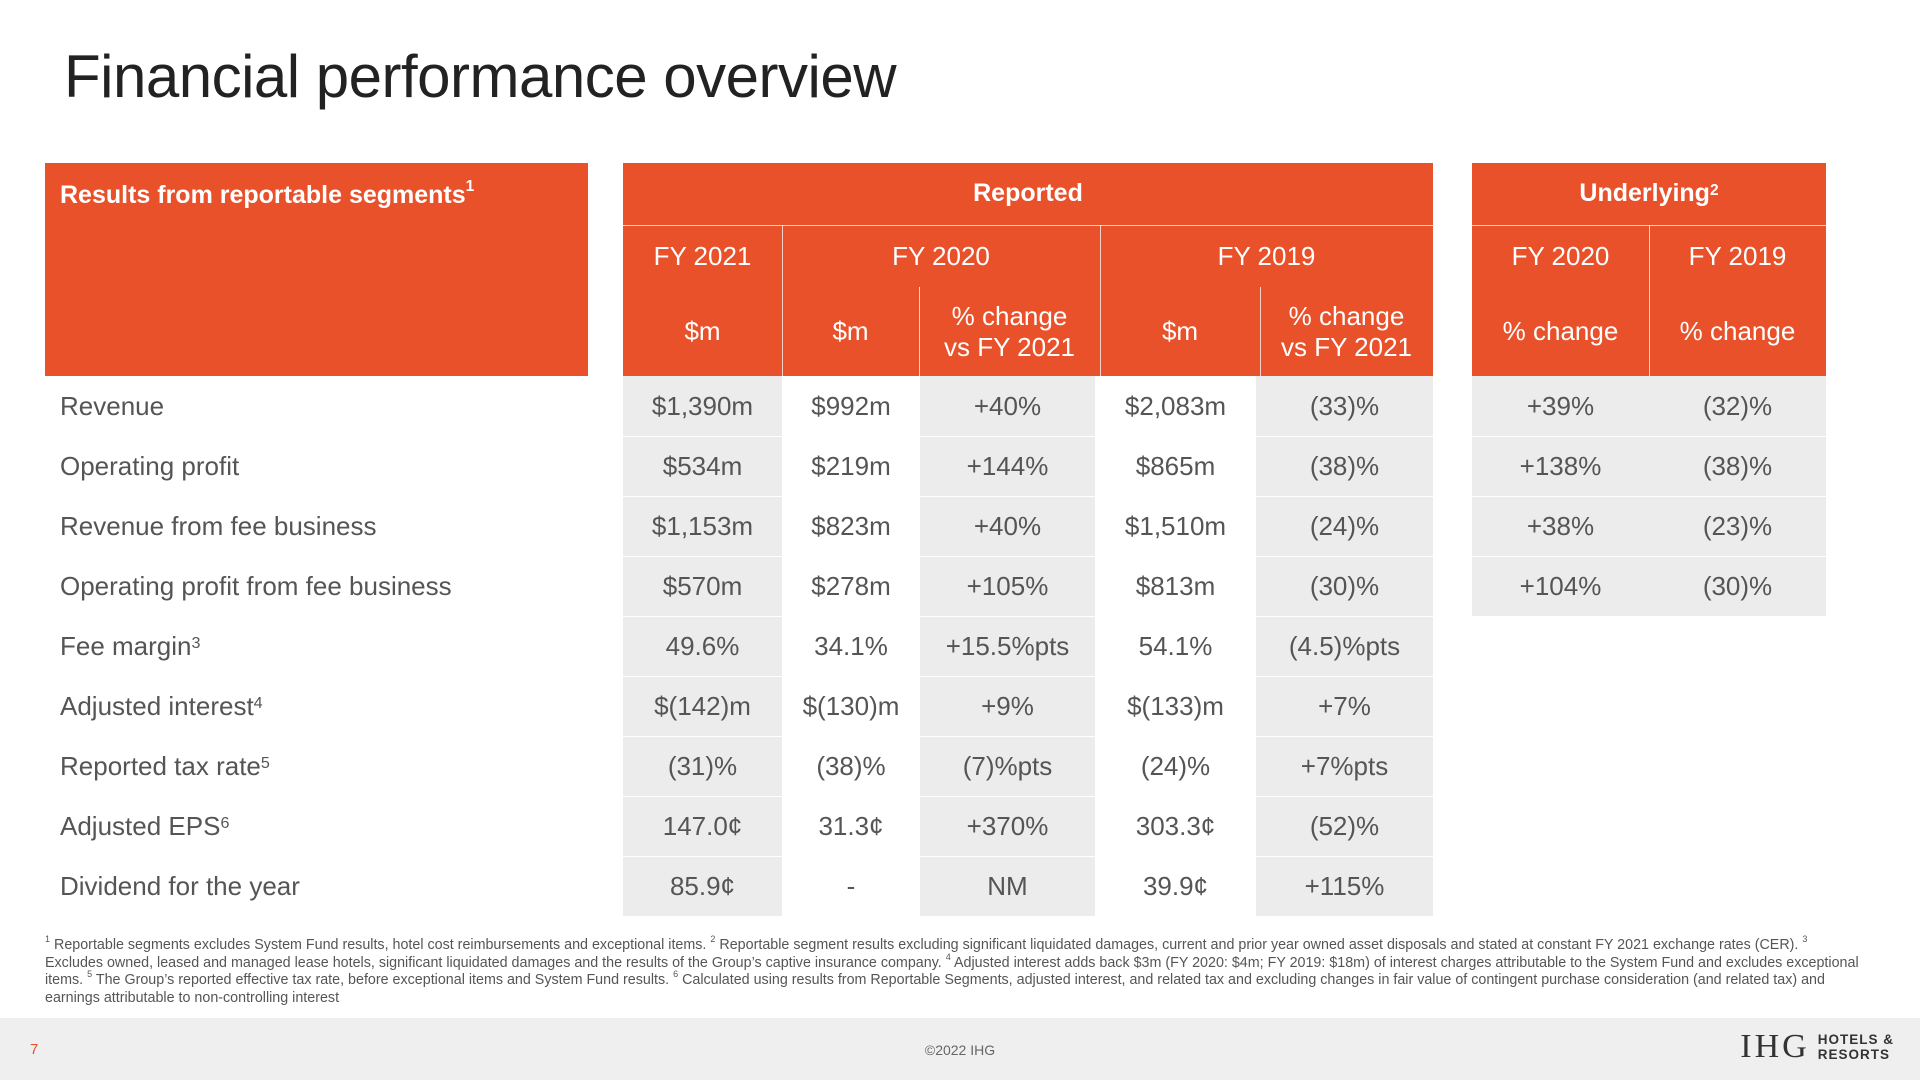 Image resolution: width=1920 pixels, height=1080 pixels. Describe the element at coordinates (1266, 255) in the screenshot. I see `col-fy2019: FY 2019` at that location.